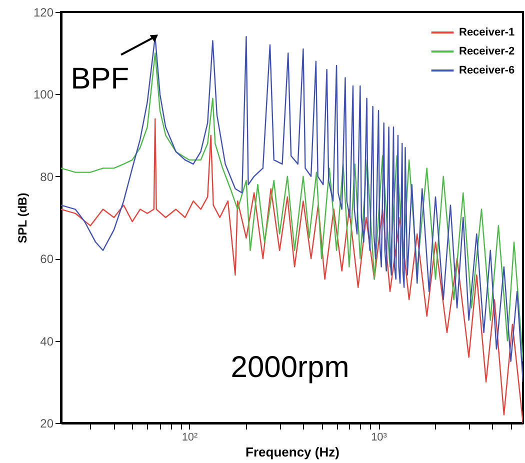 The width and height of the screenshot is (525, 463). What do you see at coordinates (290, 367) in the screenshot?
I see `annotation: 2000rpm` at bounding box center [290, 367].